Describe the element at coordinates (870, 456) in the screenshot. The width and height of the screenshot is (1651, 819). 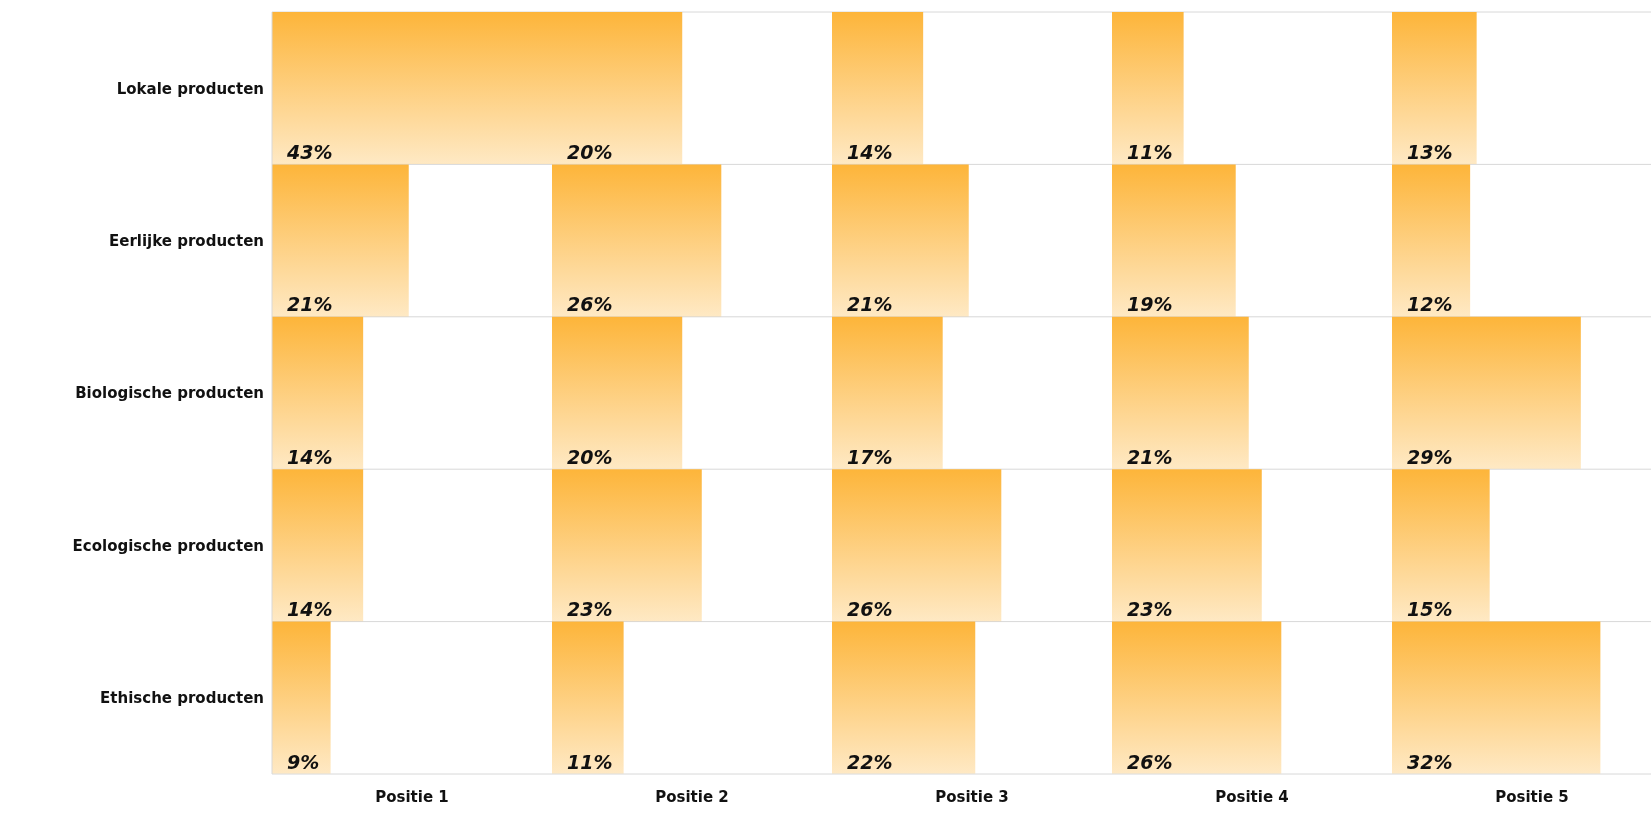
I see `data-label: 17%` at that location.